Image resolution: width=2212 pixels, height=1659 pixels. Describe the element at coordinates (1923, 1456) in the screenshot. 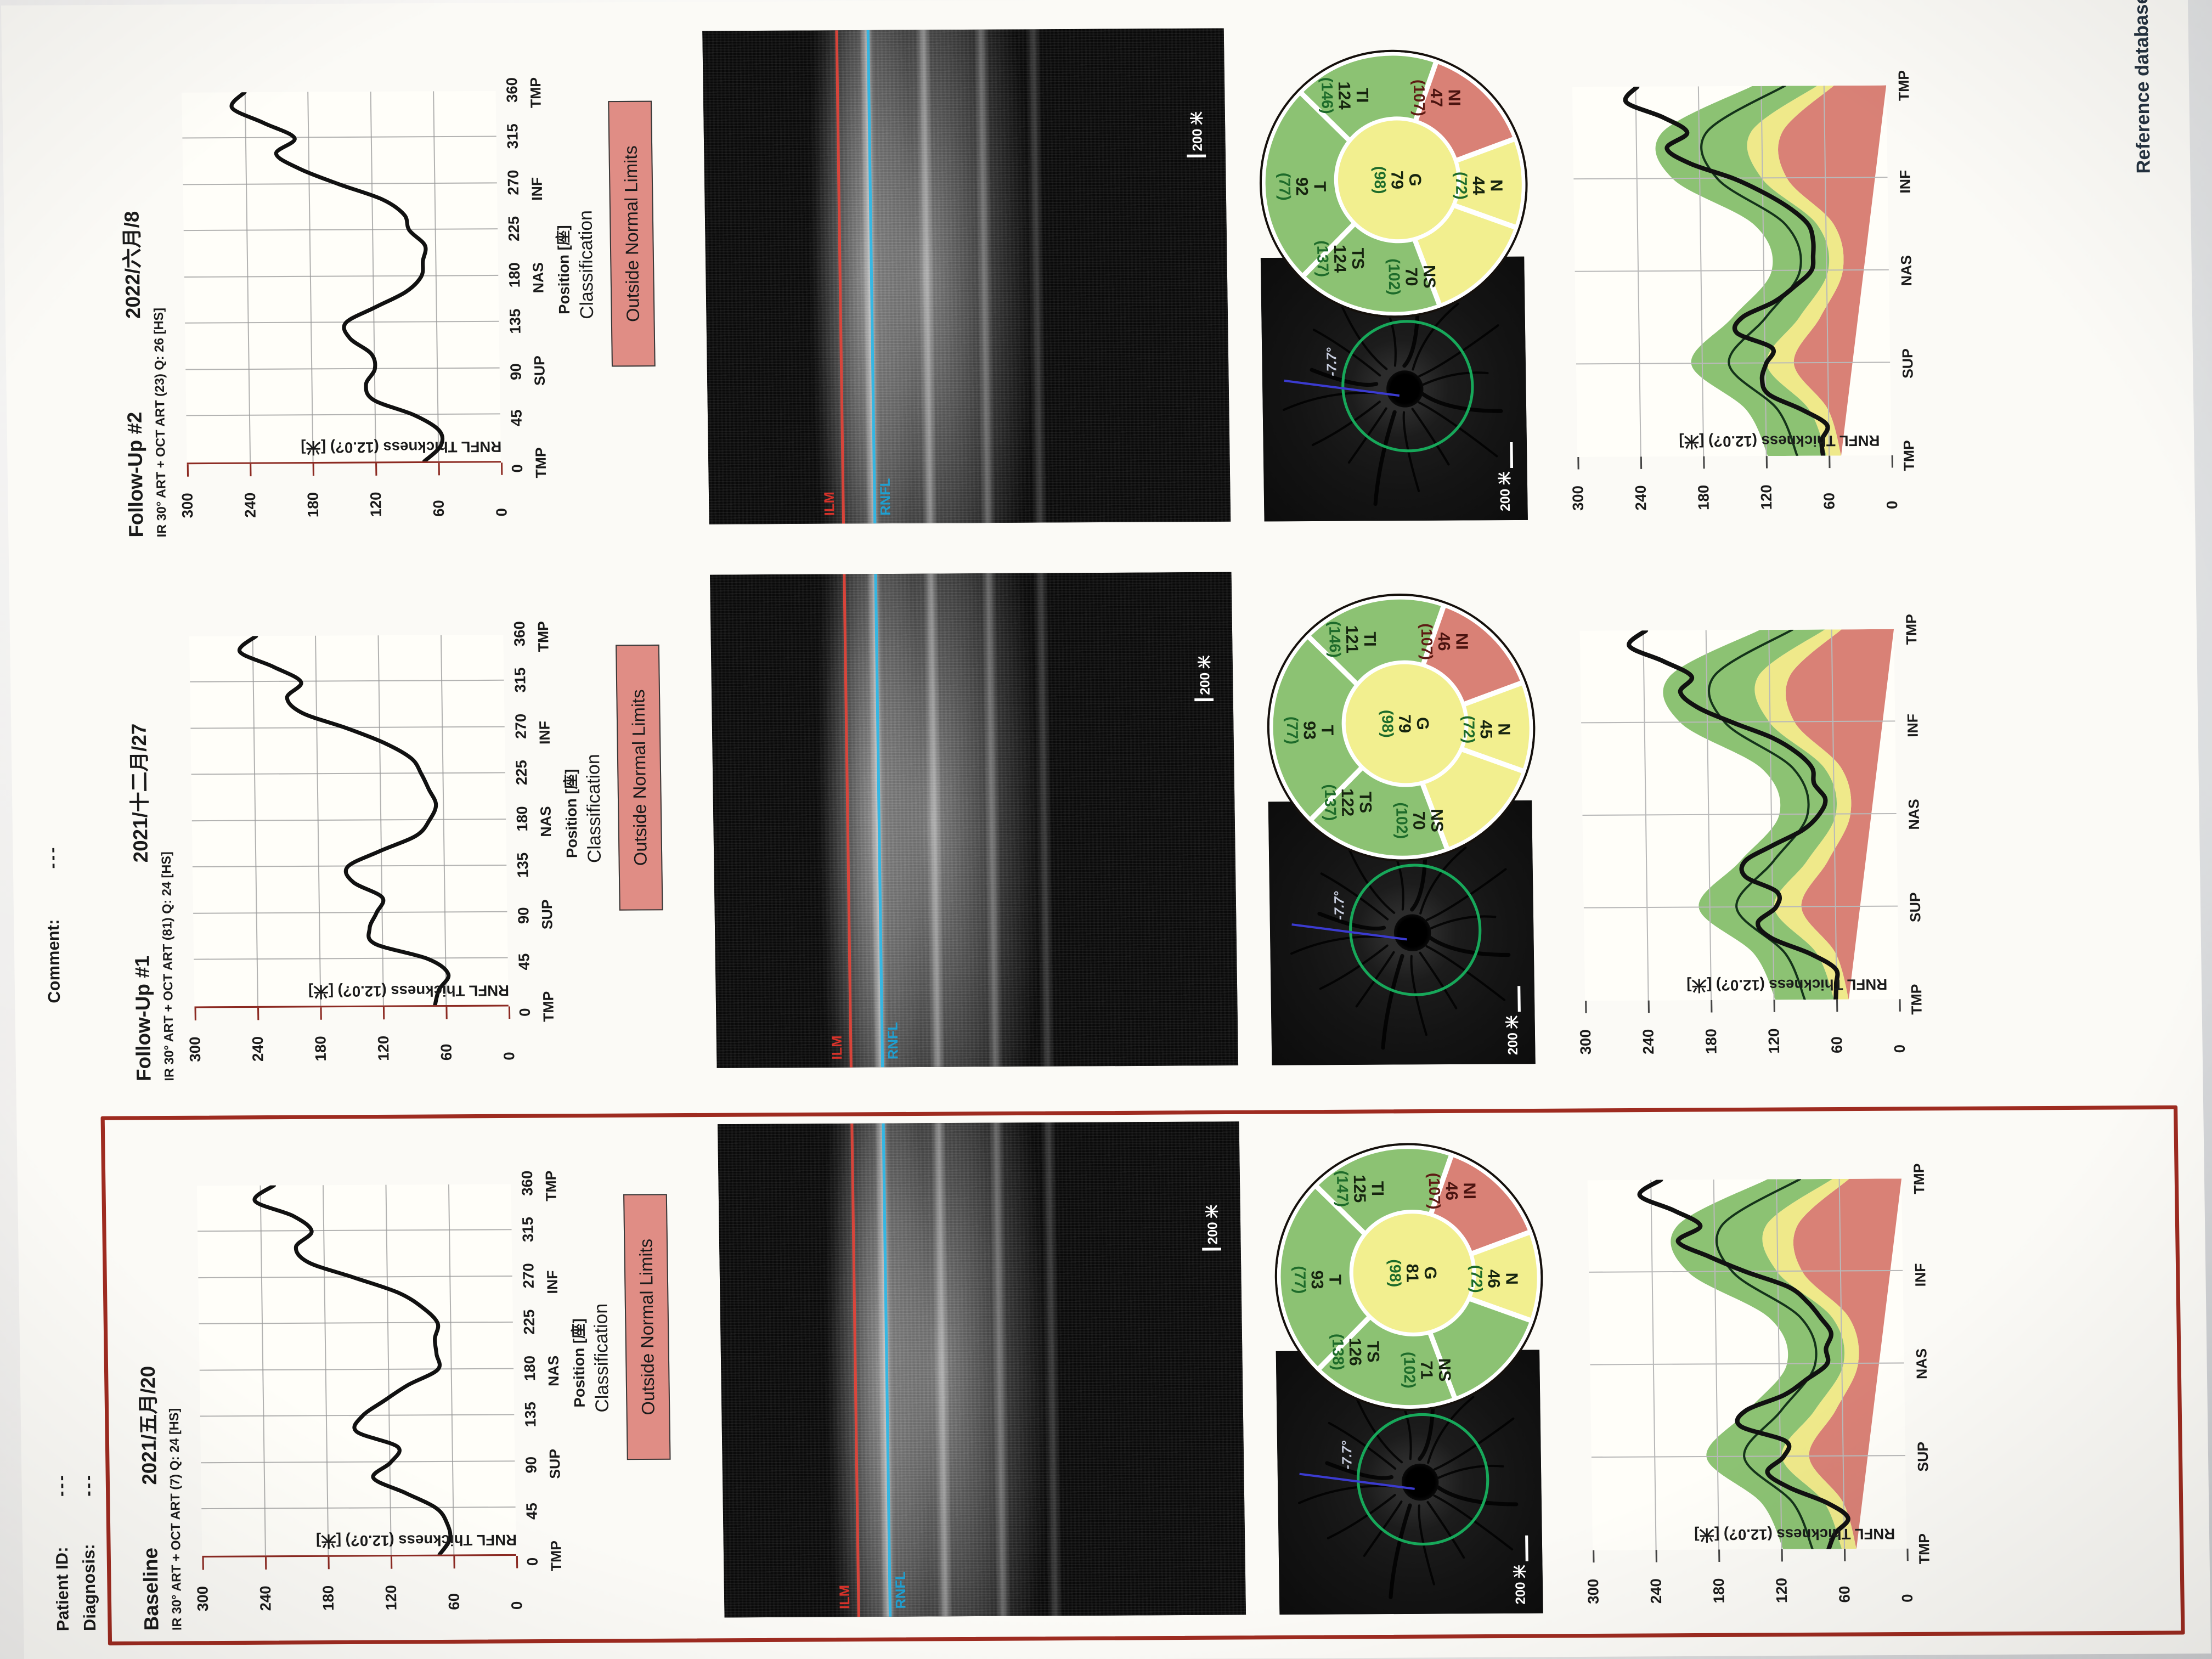

I see `x-cap-b-1-SUP: SUP` at that location.